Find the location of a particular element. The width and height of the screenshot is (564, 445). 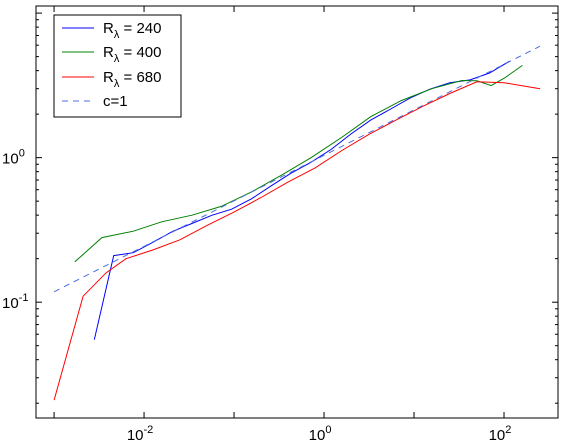

legend-label-1: Rλ = 240 is located at coordinates (132, 30).